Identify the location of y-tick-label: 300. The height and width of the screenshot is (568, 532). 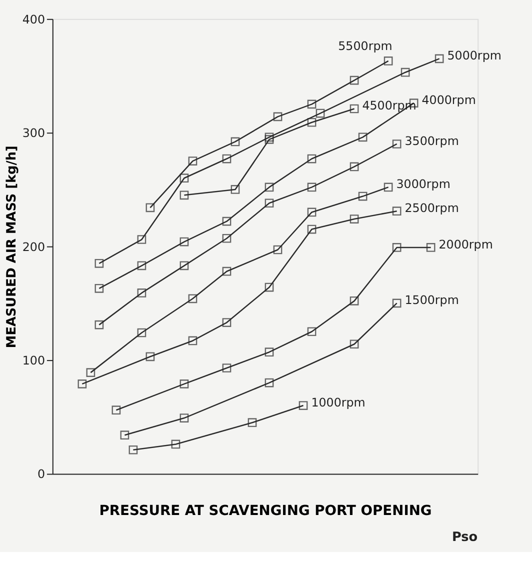
(33, 133).